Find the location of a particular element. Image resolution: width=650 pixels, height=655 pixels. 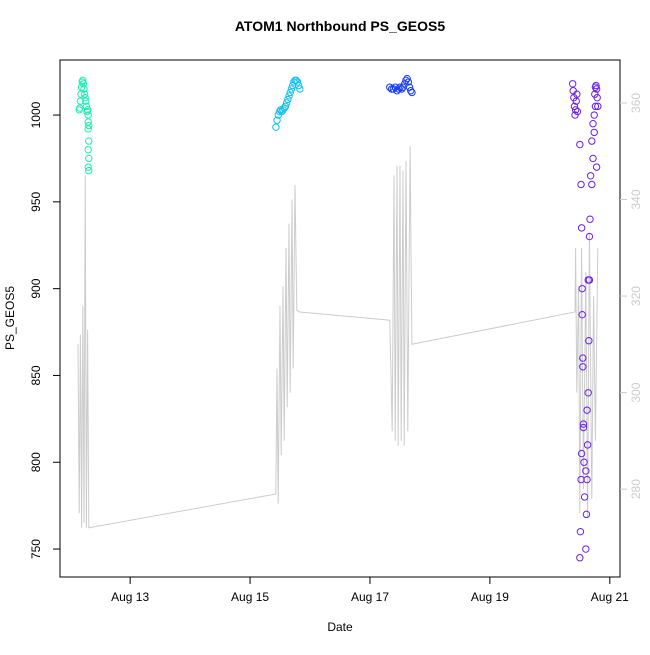

y-tick-label: 1000 is located at coordinates (36, 114).